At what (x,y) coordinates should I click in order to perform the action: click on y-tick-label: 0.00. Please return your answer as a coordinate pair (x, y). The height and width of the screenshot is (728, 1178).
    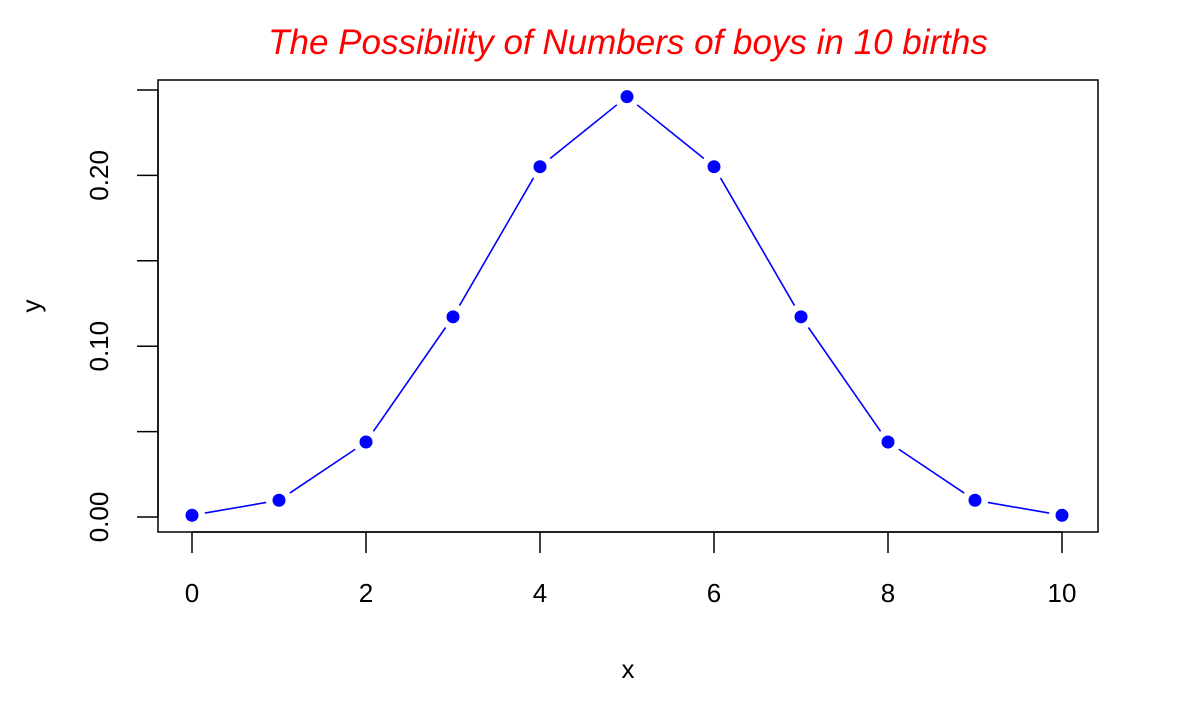
    Looking at the image, I should click on (99, 517).